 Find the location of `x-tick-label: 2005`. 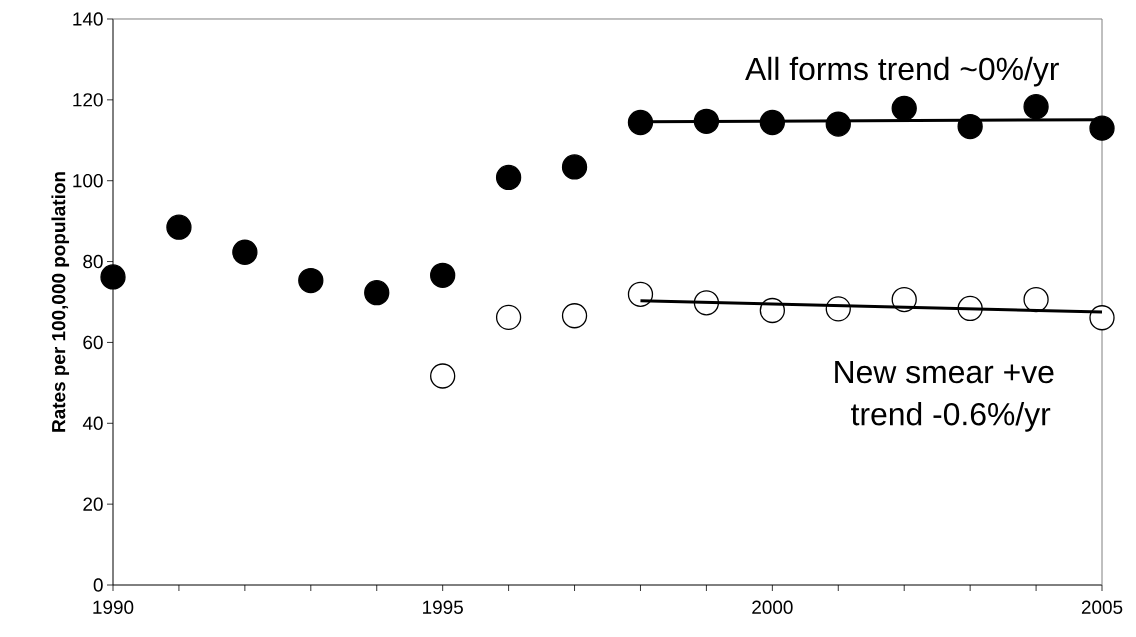

x-tick-label: 2005 is located at coordinates (1102, 607).